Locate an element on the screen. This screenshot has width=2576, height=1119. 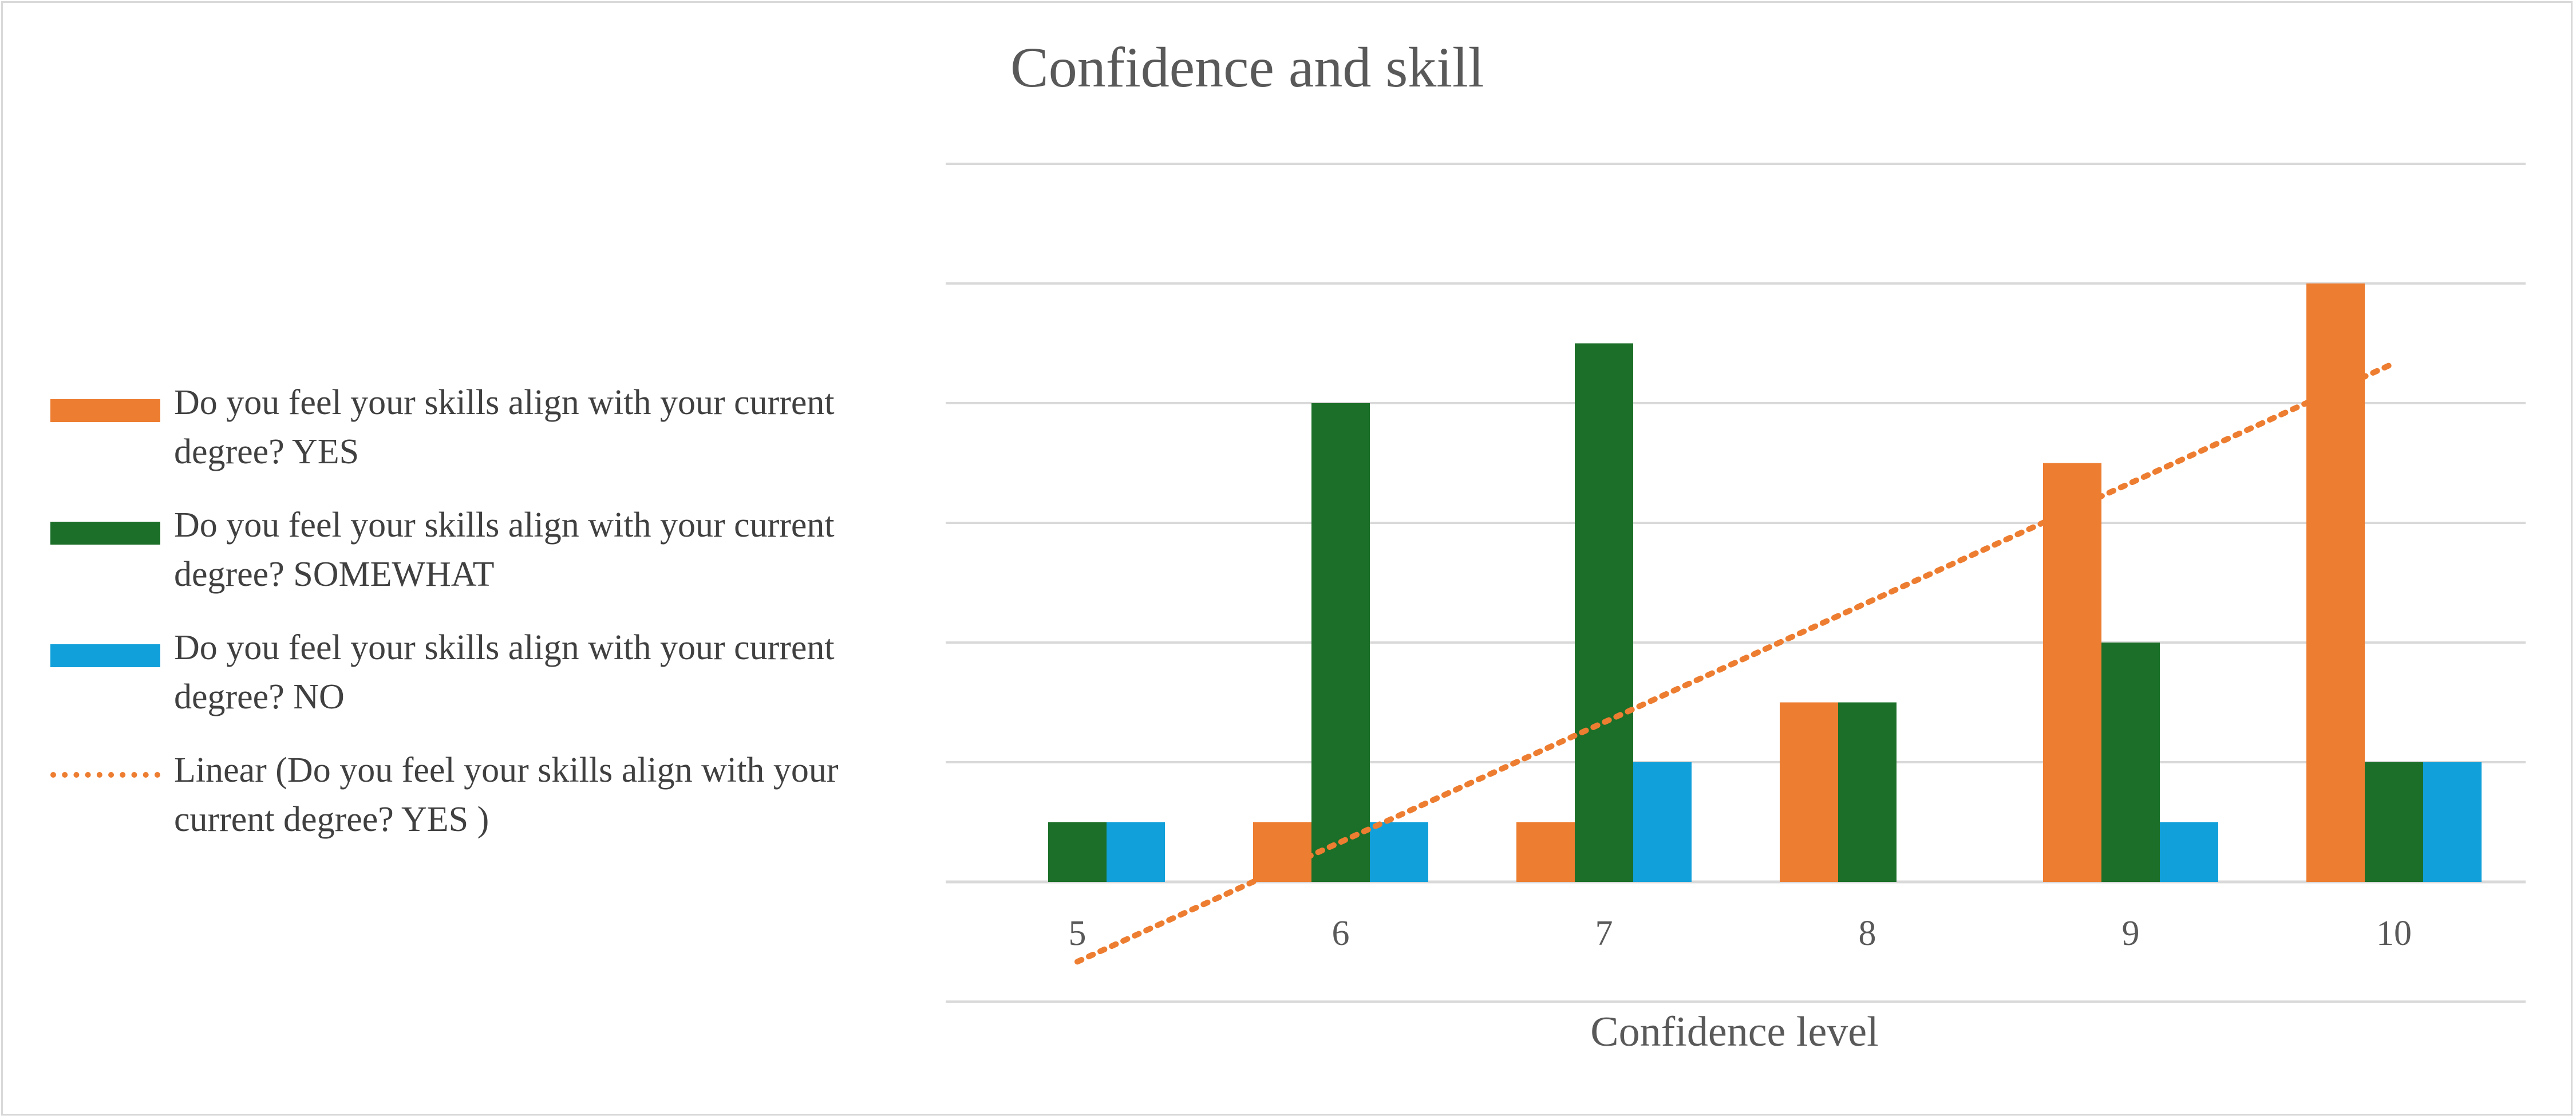
x-tick-label: 6 is located at coordinates (1341, 933).